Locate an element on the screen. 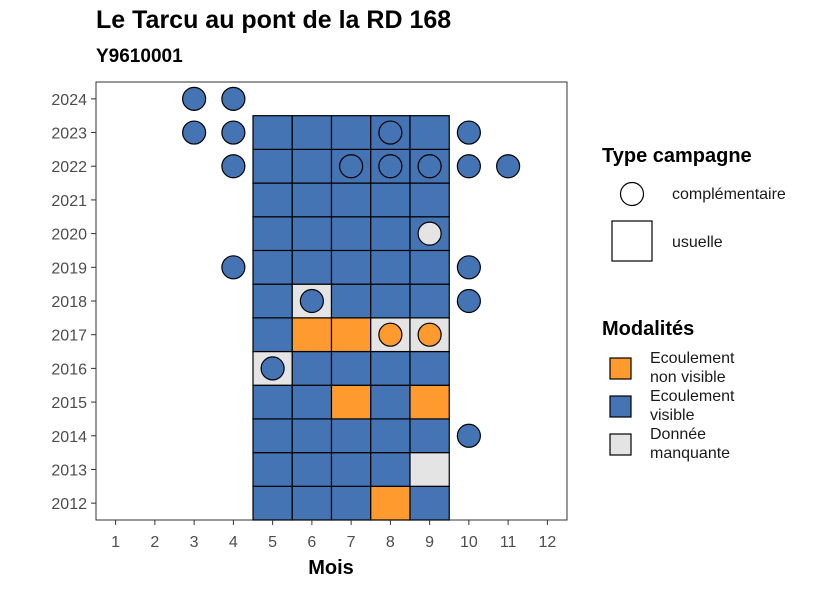 The image size is (826, 590). y-tick-label-2017: 2017 is located at coordinates (69, 336).